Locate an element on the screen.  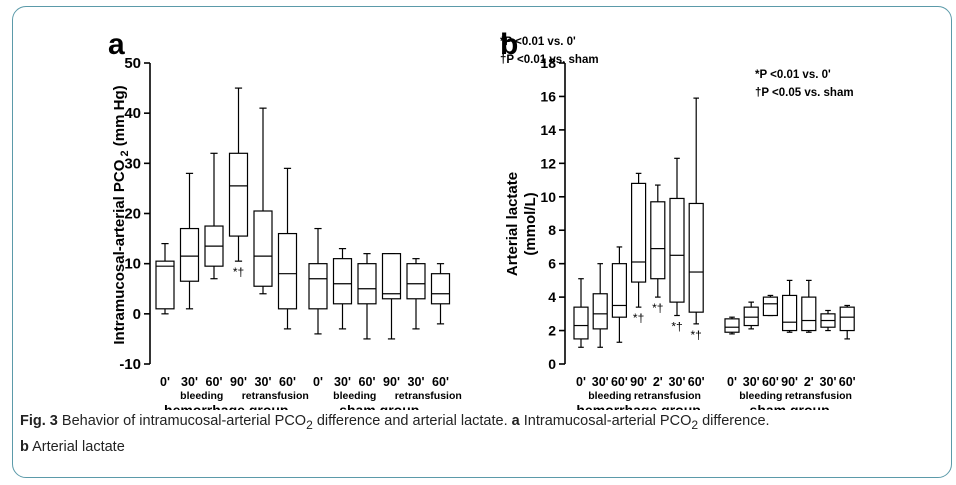
y-axis-label: Intramucosal-arterial PCO 2 (mm Hg) is located at coordinates (121, 214).